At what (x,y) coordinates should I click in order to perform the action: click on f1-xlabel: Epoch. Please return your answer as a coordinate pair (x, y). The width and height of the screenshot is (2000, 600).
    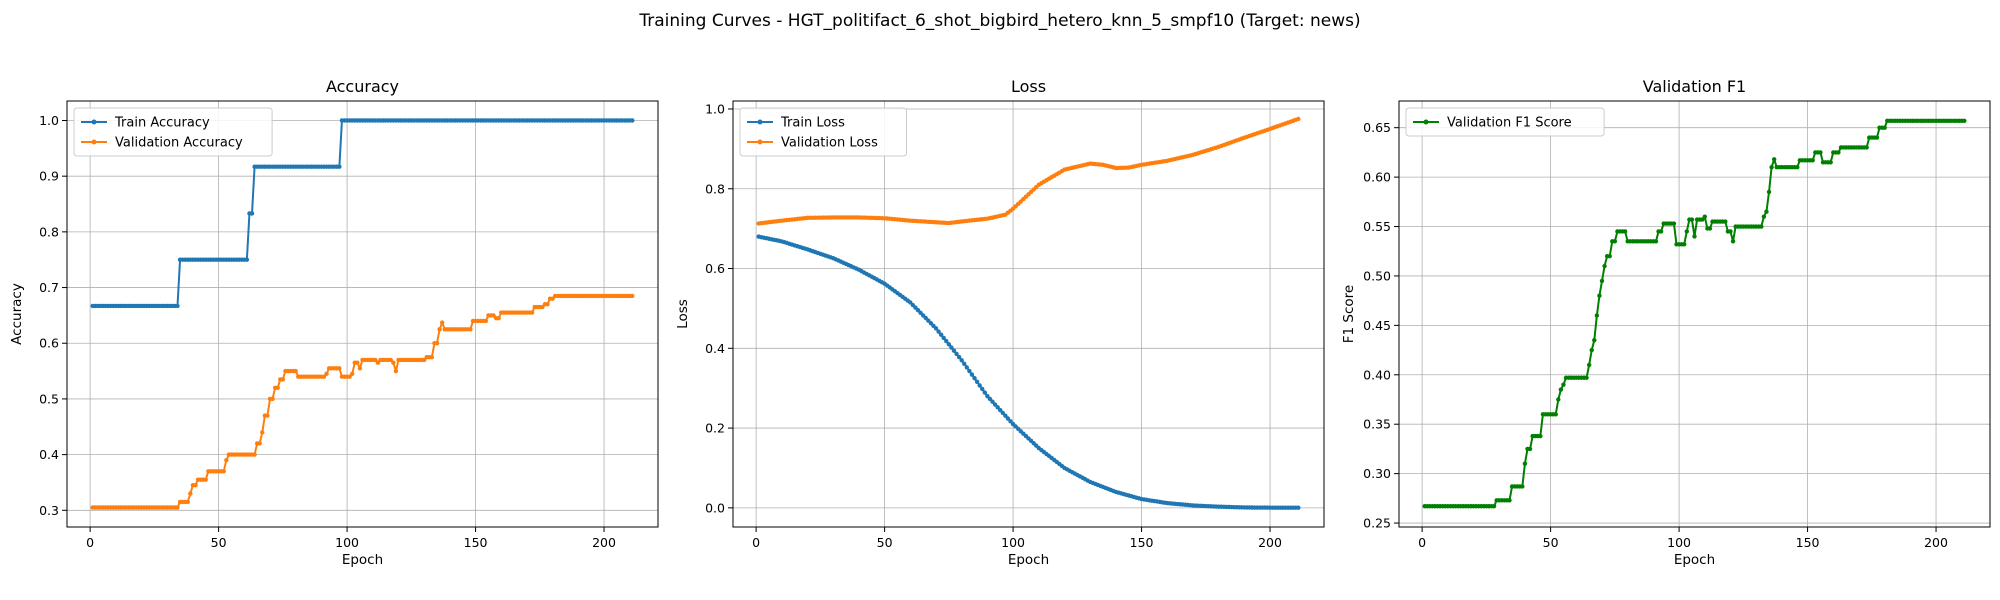
    Looking at the image, I should click on (1694, 560).